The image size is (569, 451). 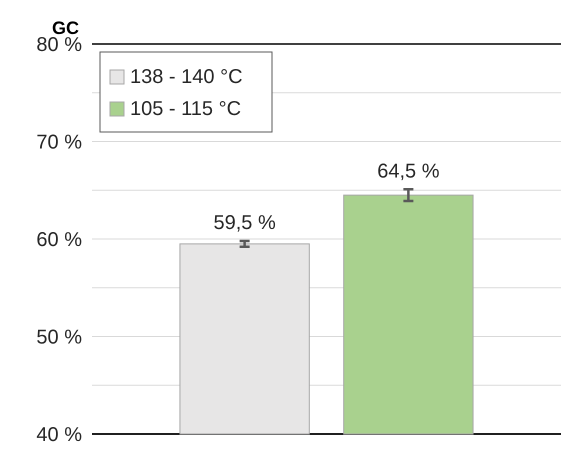 I want to click on legend-label: 105 - 115 °C, so click(x=186, y=109).